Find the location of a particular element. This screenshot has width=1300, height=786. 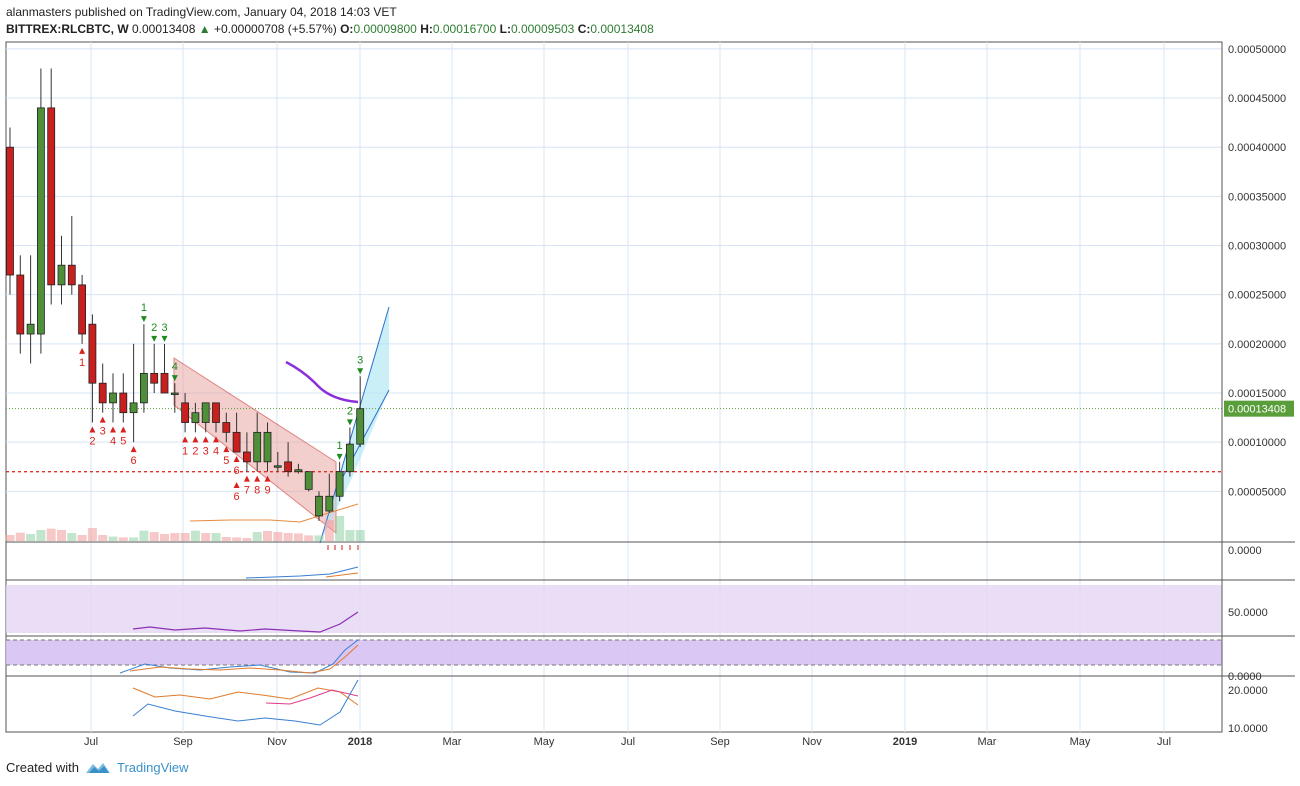

td-sell-count: 4 is located at coordinates (175, 367).